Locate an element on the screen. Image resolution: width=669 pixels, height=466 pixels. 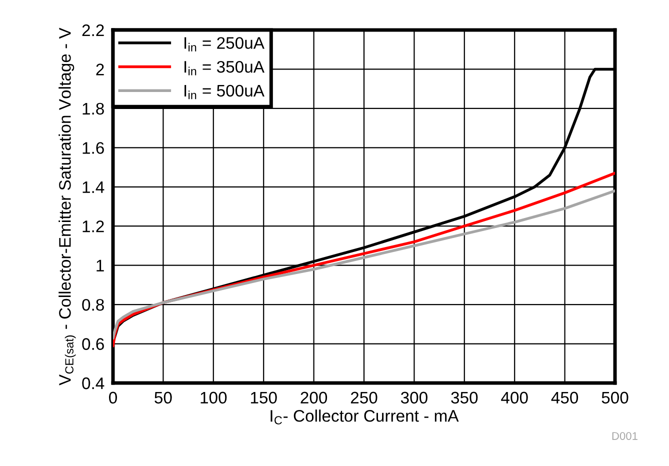
x-tick-label: 500 is located at coordinates (615, 398).